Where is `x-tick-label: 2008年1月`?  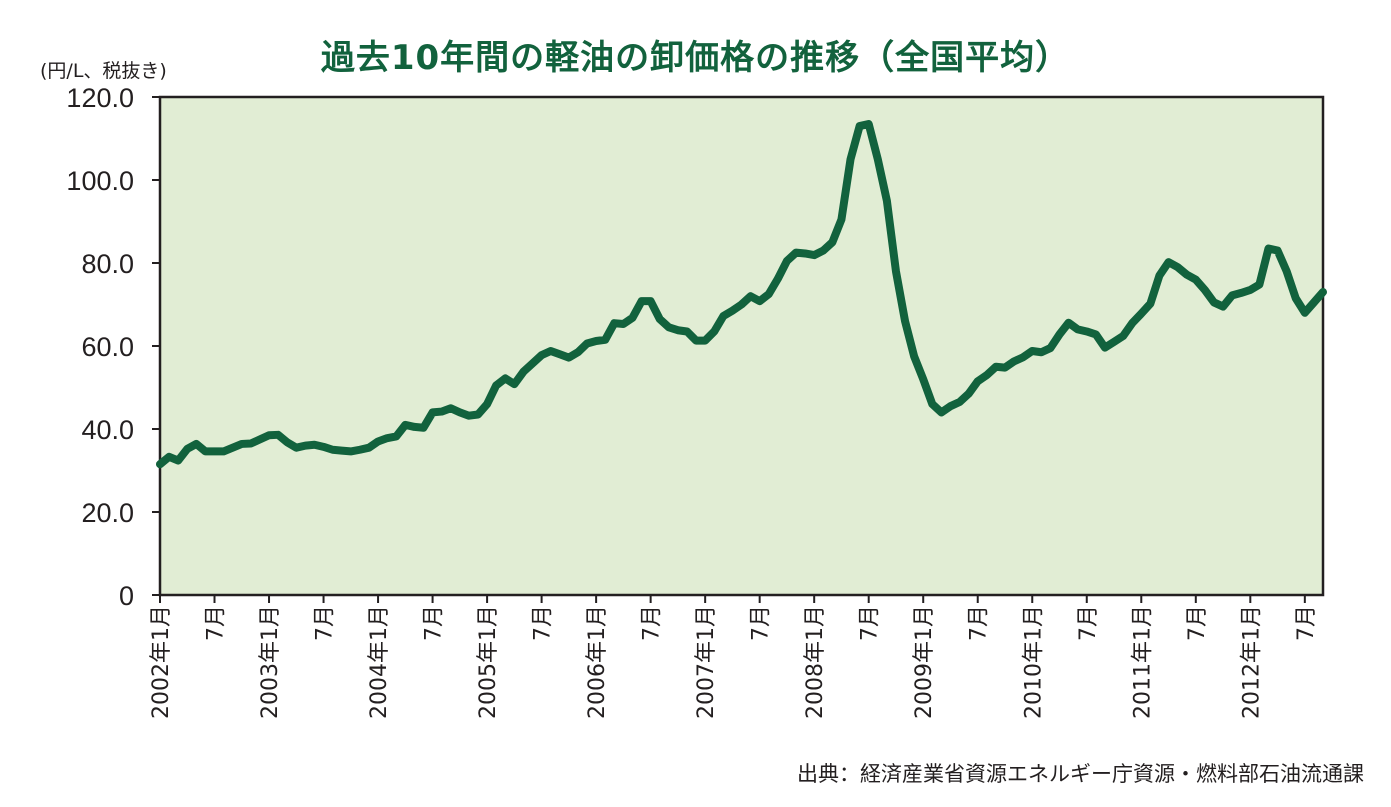 x-tick-label: 2008年1月 is located at coordinates (815, 662).